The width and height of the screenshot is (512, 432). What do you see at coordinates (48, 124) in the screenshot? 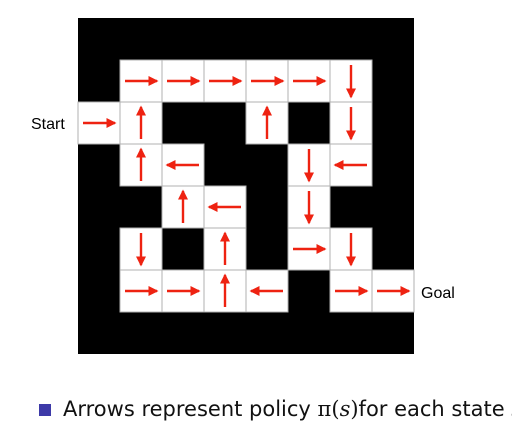
I see `start-label: Start` at bounding box center [48, 124].